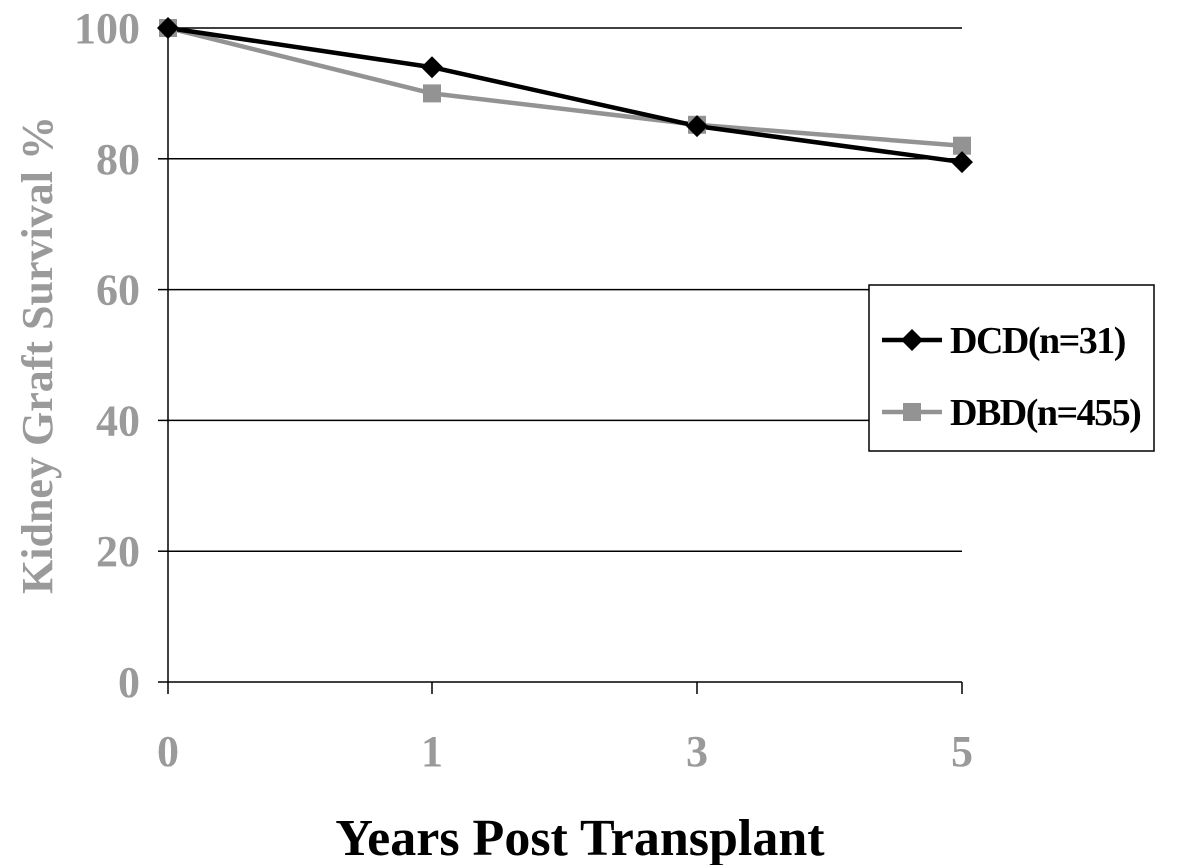 The height and width of the screenshot is (865, 1182). Describe the element at coordinates (118, 551) in the screenshot. I see `y-tick-label-20: 20` at that location.